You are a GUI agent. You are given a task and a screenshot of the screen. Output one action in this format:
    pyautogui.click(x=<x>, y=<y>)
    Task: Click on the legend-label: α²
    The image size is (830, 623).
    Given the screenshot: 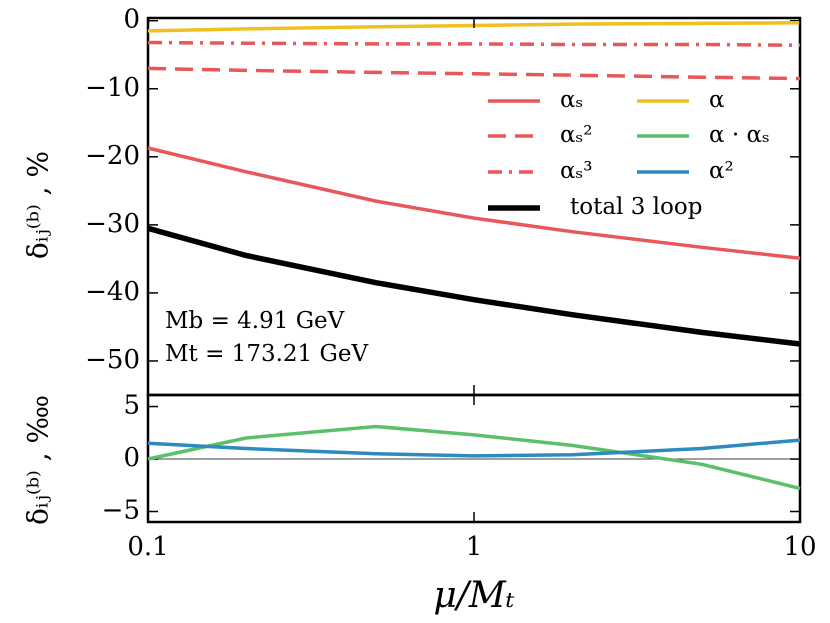 What is the action you would take?
    pyautogui.click(x=721, y=171)
    